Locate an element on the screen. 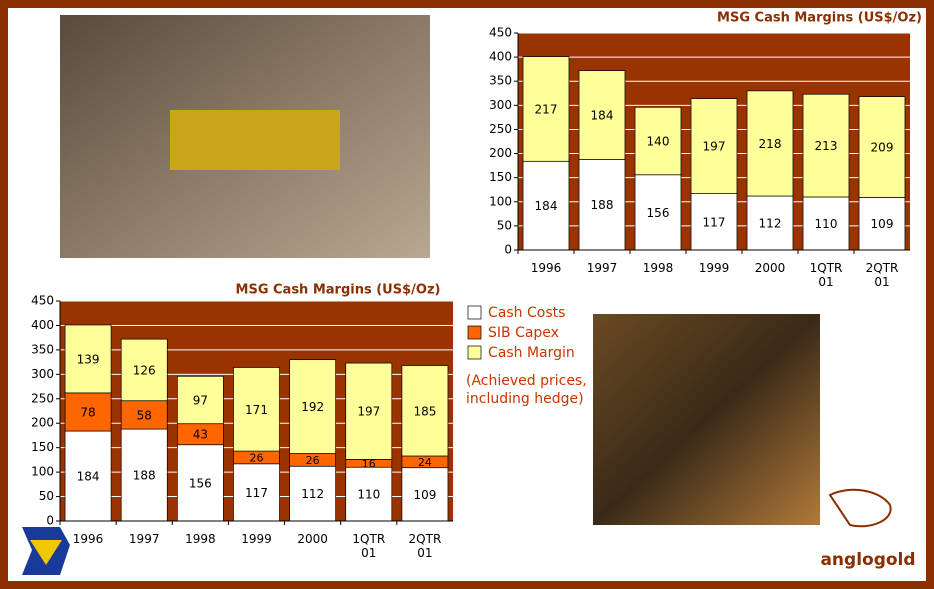 This screenshot has width=934, height=589. value-label: 110 is located at coordinates (368, 495).